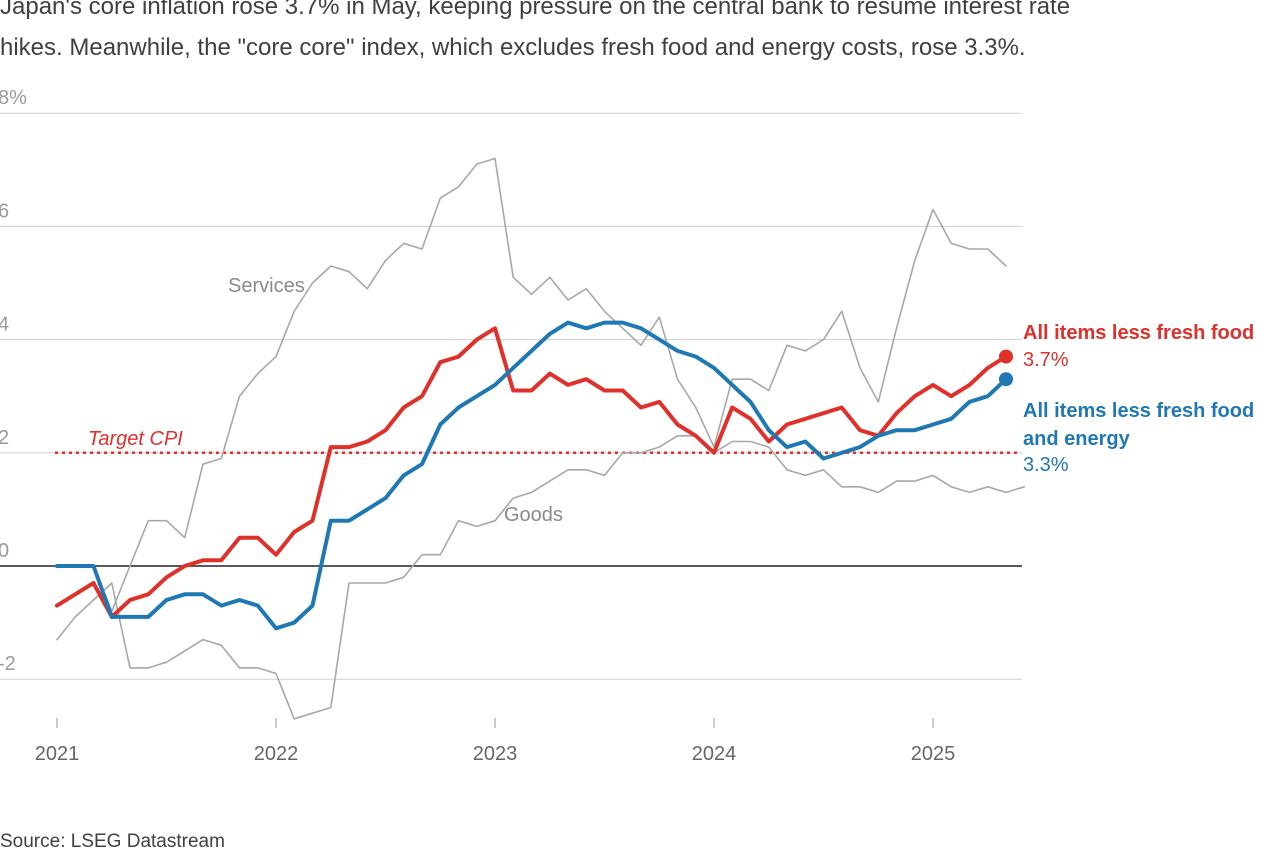  Describe the element at coordinates (1006, 356) in the screenshot. I see `core-cpi-end-dot` at that location.